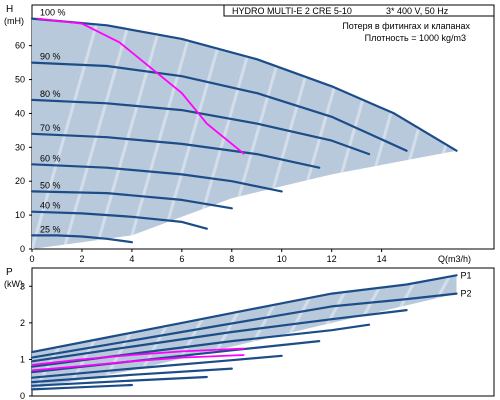 This screenshot has width=500, height=400. Describe the element at coordinates (20, 46) in the screenshot. I see `y-tick-label: 60` at that location.